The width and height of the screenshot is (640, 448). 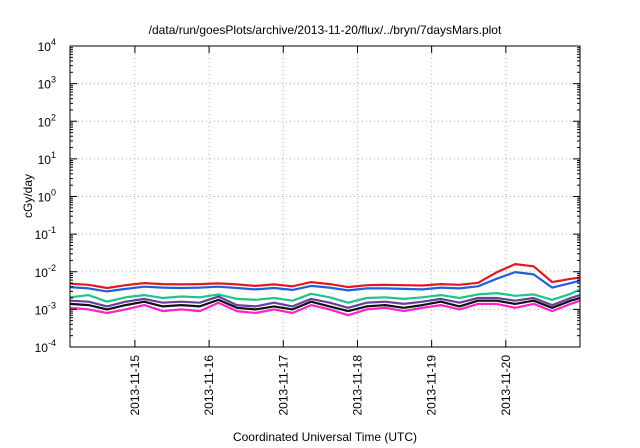 What do you see at coordinates (47, 45) in the screenshot?
I see `y-tick-label: 10⁴` at bounding box center [47, 45].